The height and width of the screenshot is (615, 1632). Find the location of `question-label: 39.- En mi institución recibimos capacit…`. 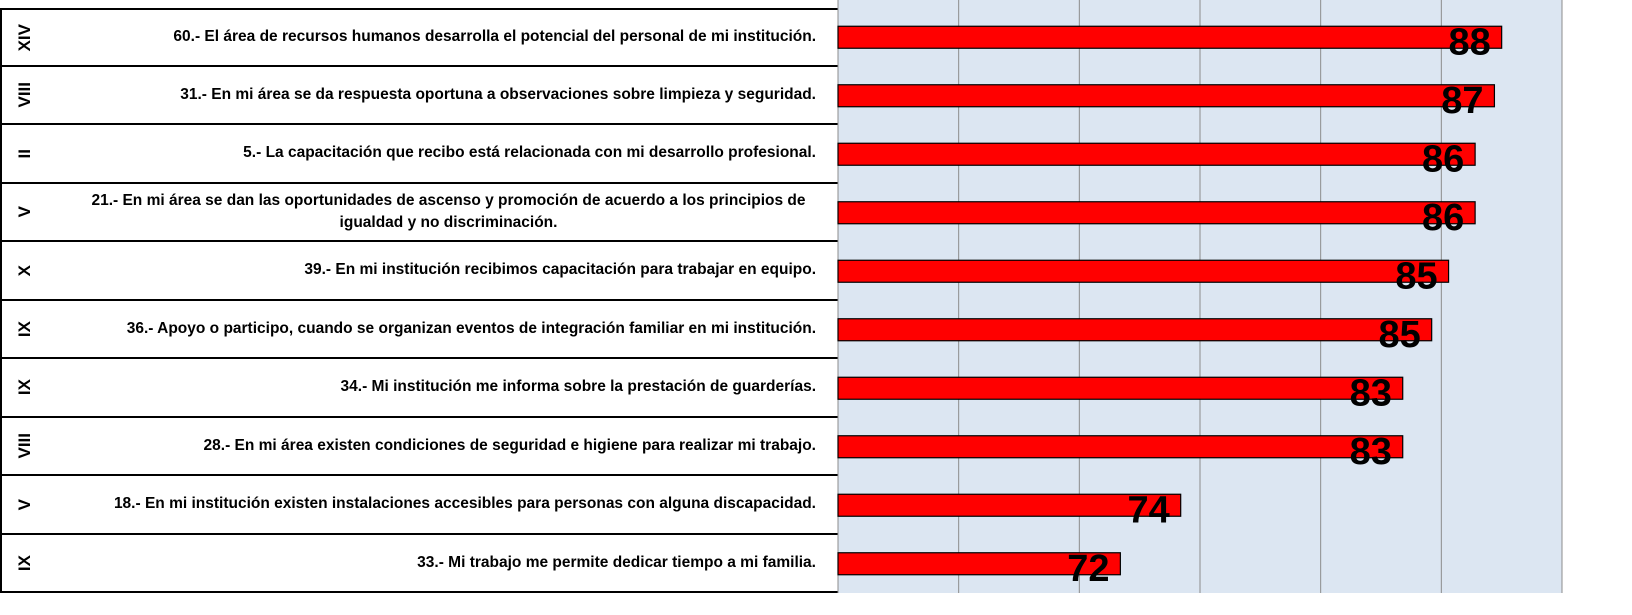

question-label: 39.- En mi institución recibimos capacit… is located at coordinates (560, 270).